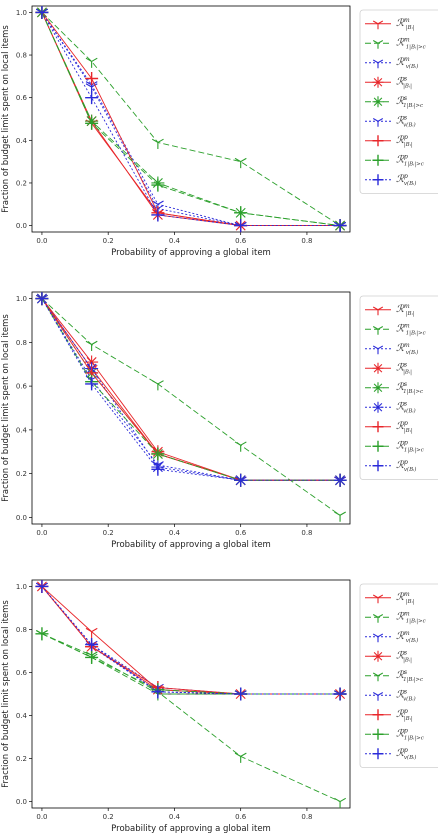 The height and width of the screenshot is (838, 438). What do you see at coordinates (404, 656) in the screenshot?
I see `legend-label-3-3: ℛs |Bᵢ|` at bounding box center [404, 656].